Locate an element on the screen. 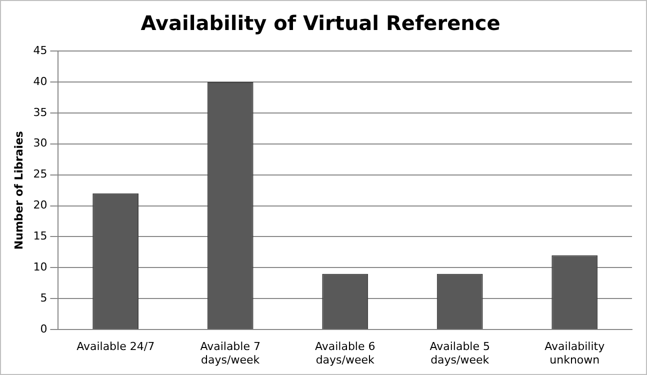  y-tick-label: 5 is located at coordinates (44, 298).